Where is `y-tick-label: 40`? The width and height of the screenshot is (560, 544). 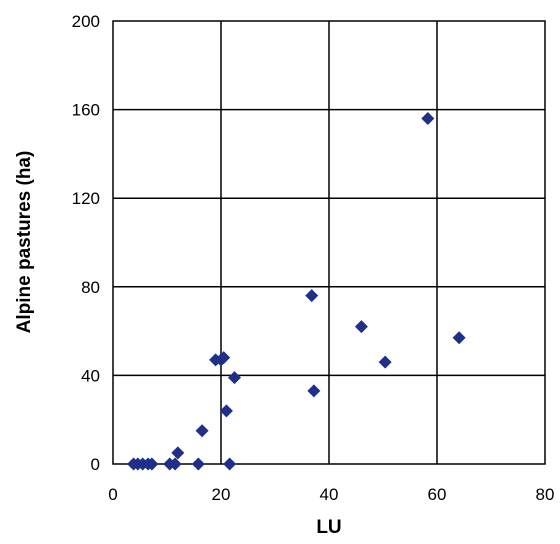 y-tick-label: 40 is located at coordinates (90, 375).